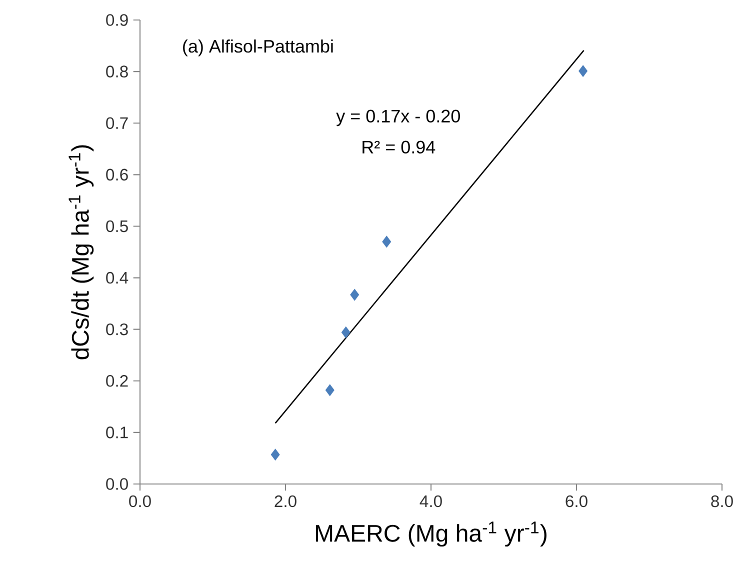 This screenshot has height=576, width=740. Describe the element at coordinates (285, 501) in the screenshot. I see `x-tick-label: 2.0` at that location.